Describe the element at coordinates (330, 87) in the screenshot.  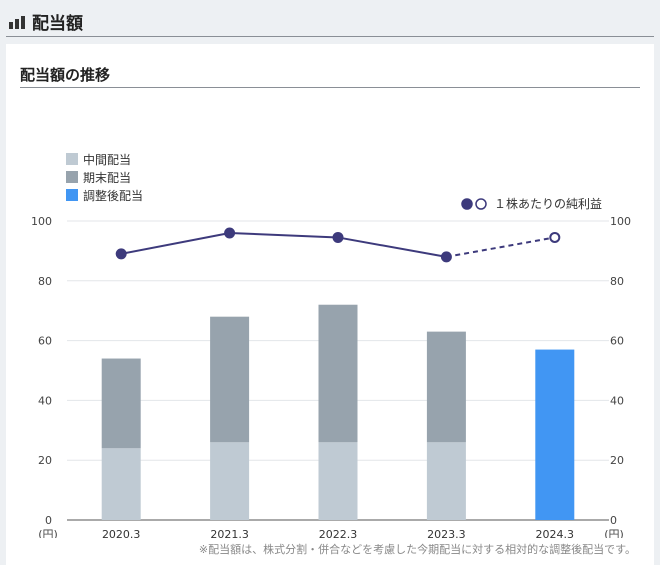
I see `section-divider` at that location.